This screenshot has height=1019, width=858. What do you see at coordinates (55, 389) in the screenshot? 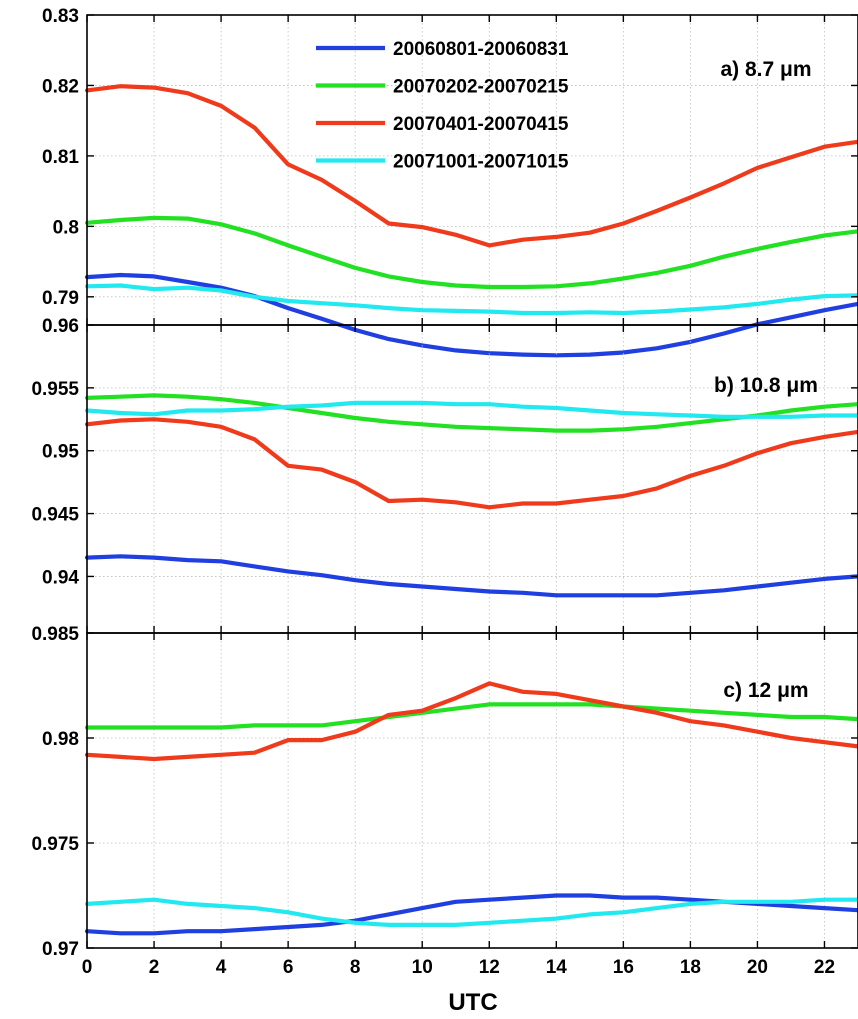
I see `y-tick-label: 0.955` at bounding box center [55, 389].